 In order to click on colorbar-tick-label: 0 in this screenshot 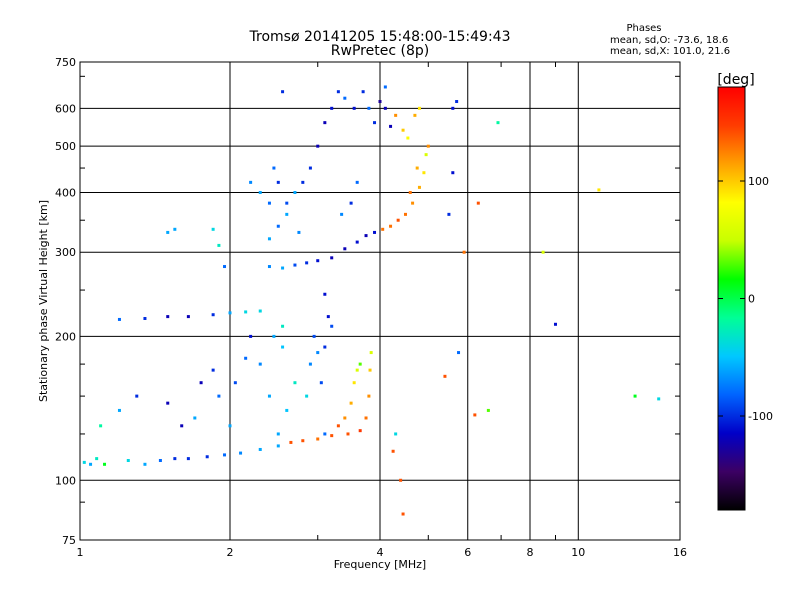, I will do `click(751, 299)`.